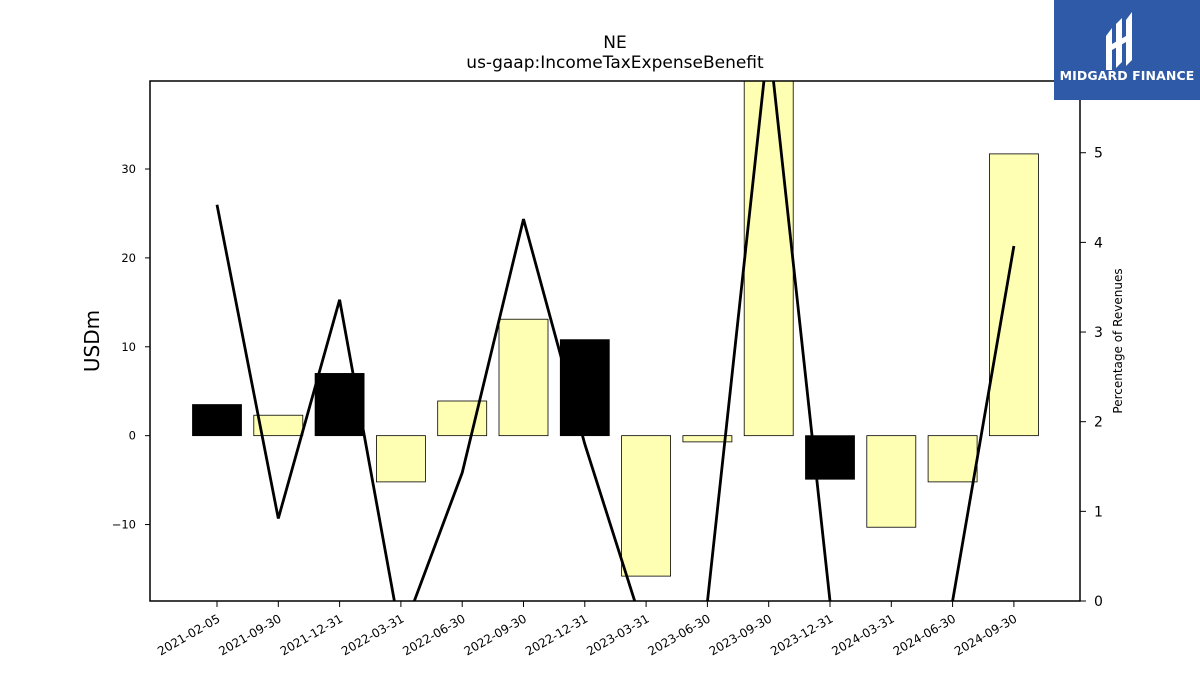 The width and height of the screenshot is (1200, 675). Describe the element at coordinates (132, 436) in the screenshot. I see `y-tick-label: 0` at that location.